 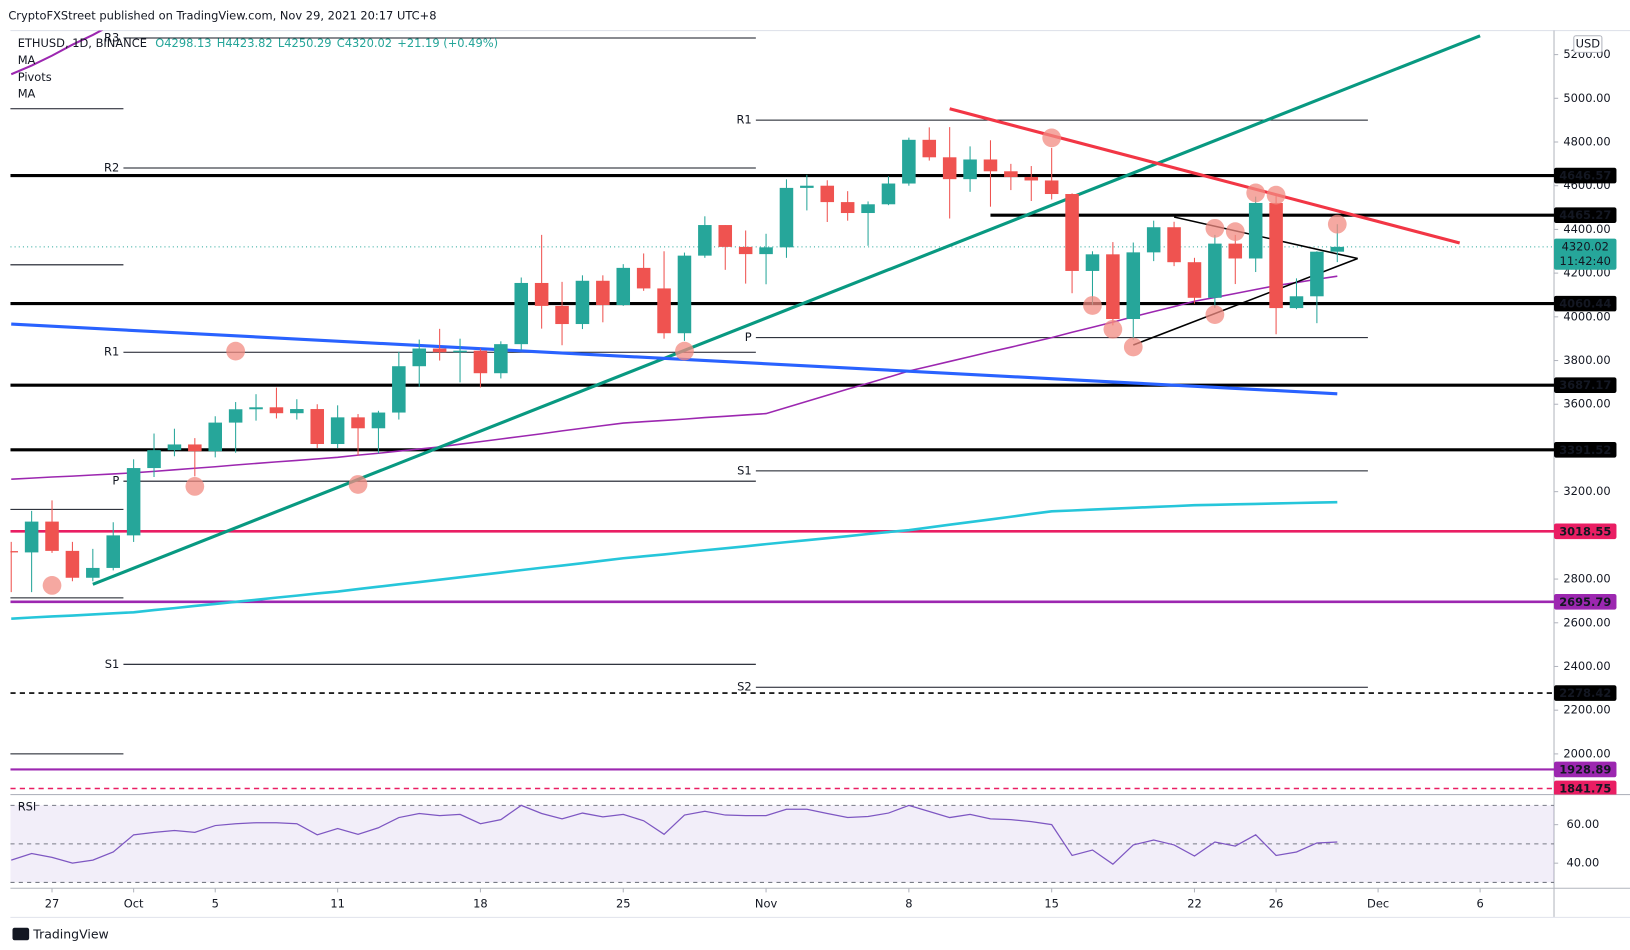 What do you see at coordinates (82, 43) in the screenshot?
I see `symbol: ETHUSD, 1D, BINANCE` at bounding box center [82, 43].